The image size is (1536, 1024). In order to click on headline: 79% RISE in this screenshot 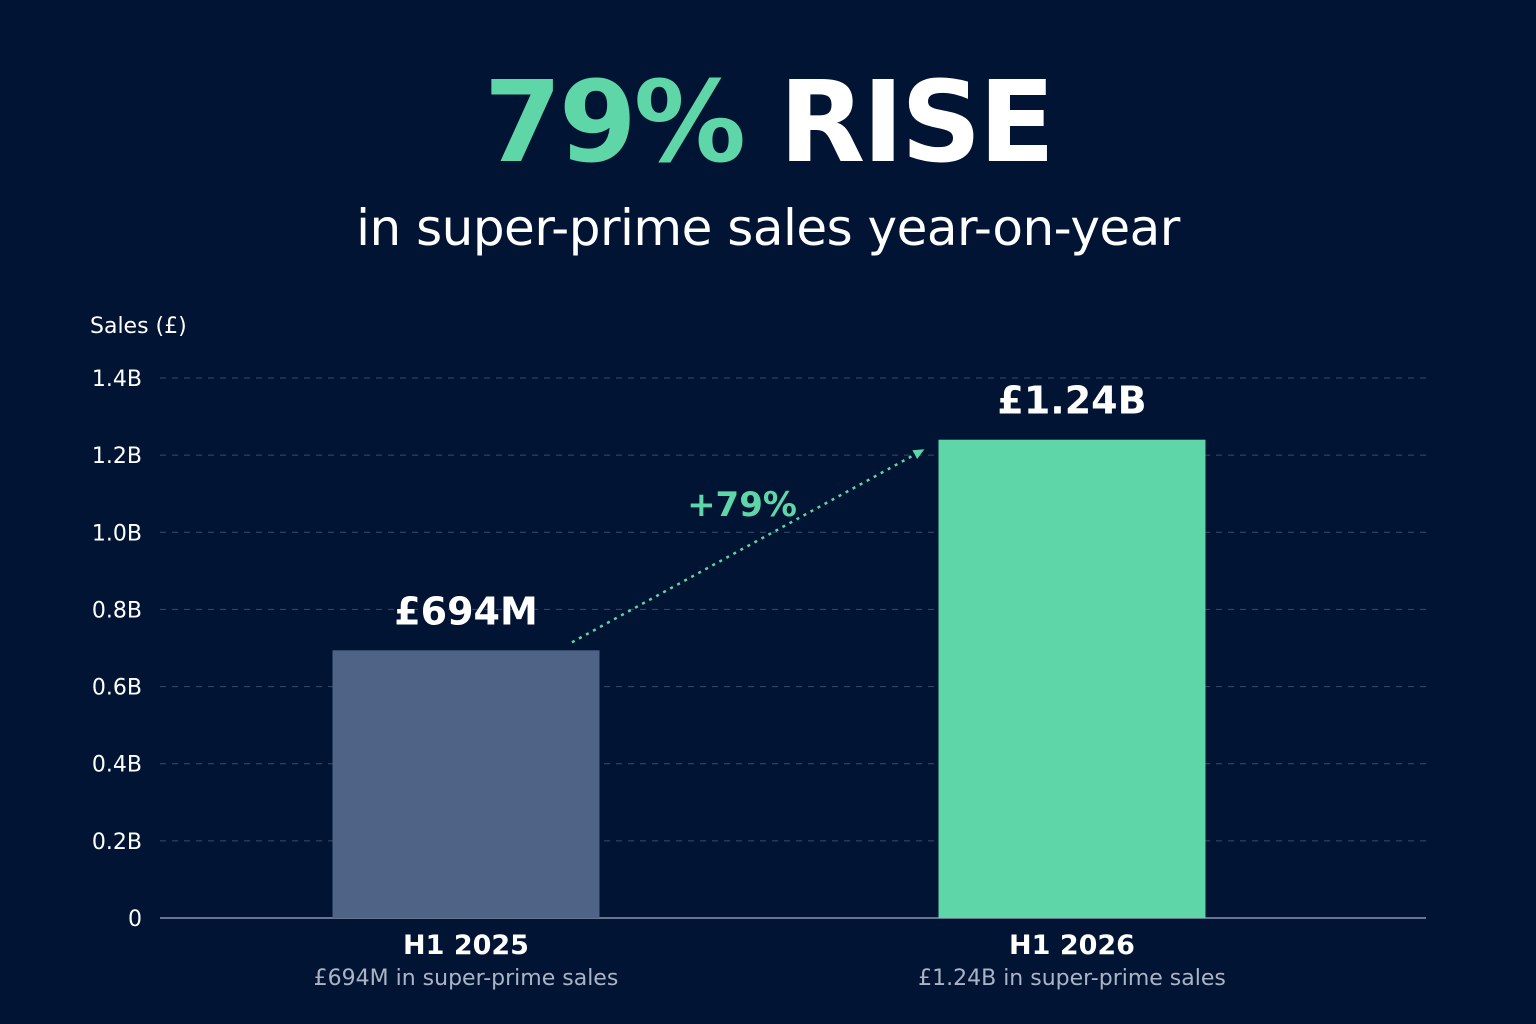, I will do `click(768, 123)`.